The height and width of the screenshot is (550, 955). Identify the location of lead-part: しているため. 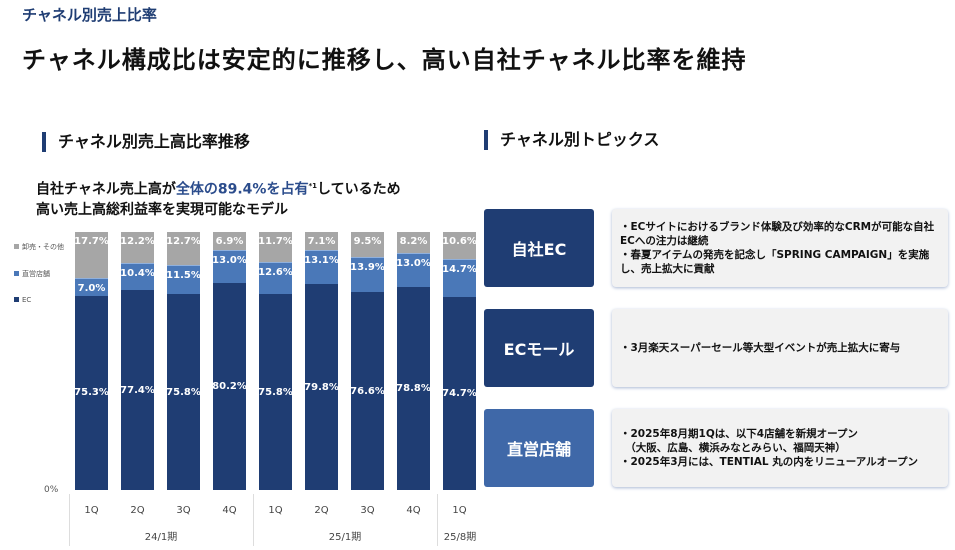
(358, 189).